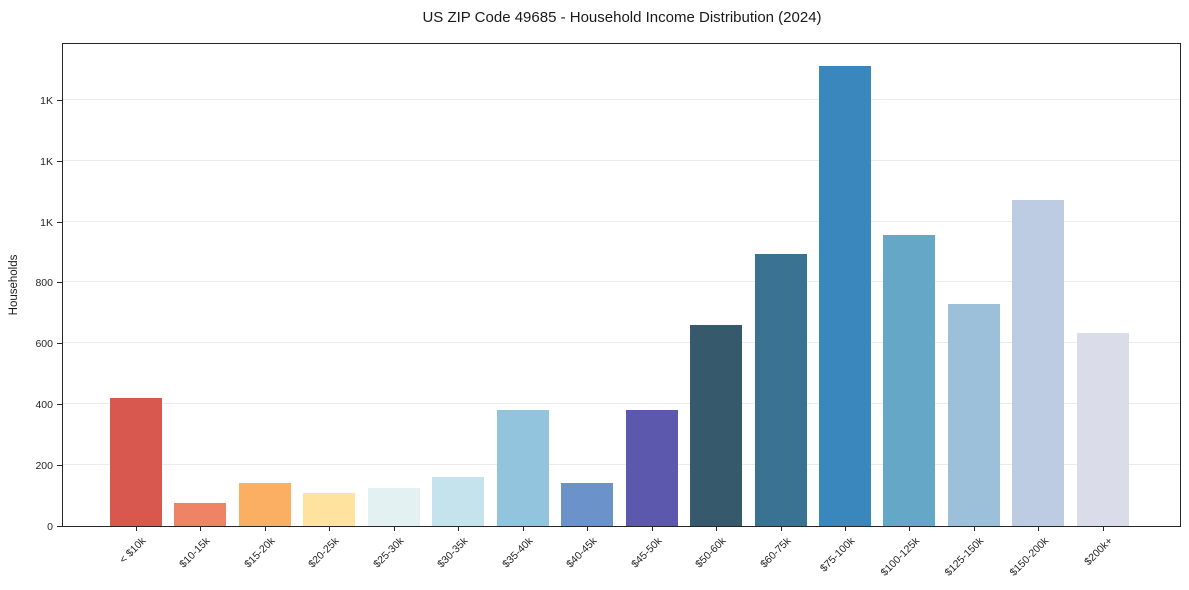  What do you see at coordinates (200, 514) in the screenshot?
I see `bar-$10-15k` at bounding box center [200, 514].